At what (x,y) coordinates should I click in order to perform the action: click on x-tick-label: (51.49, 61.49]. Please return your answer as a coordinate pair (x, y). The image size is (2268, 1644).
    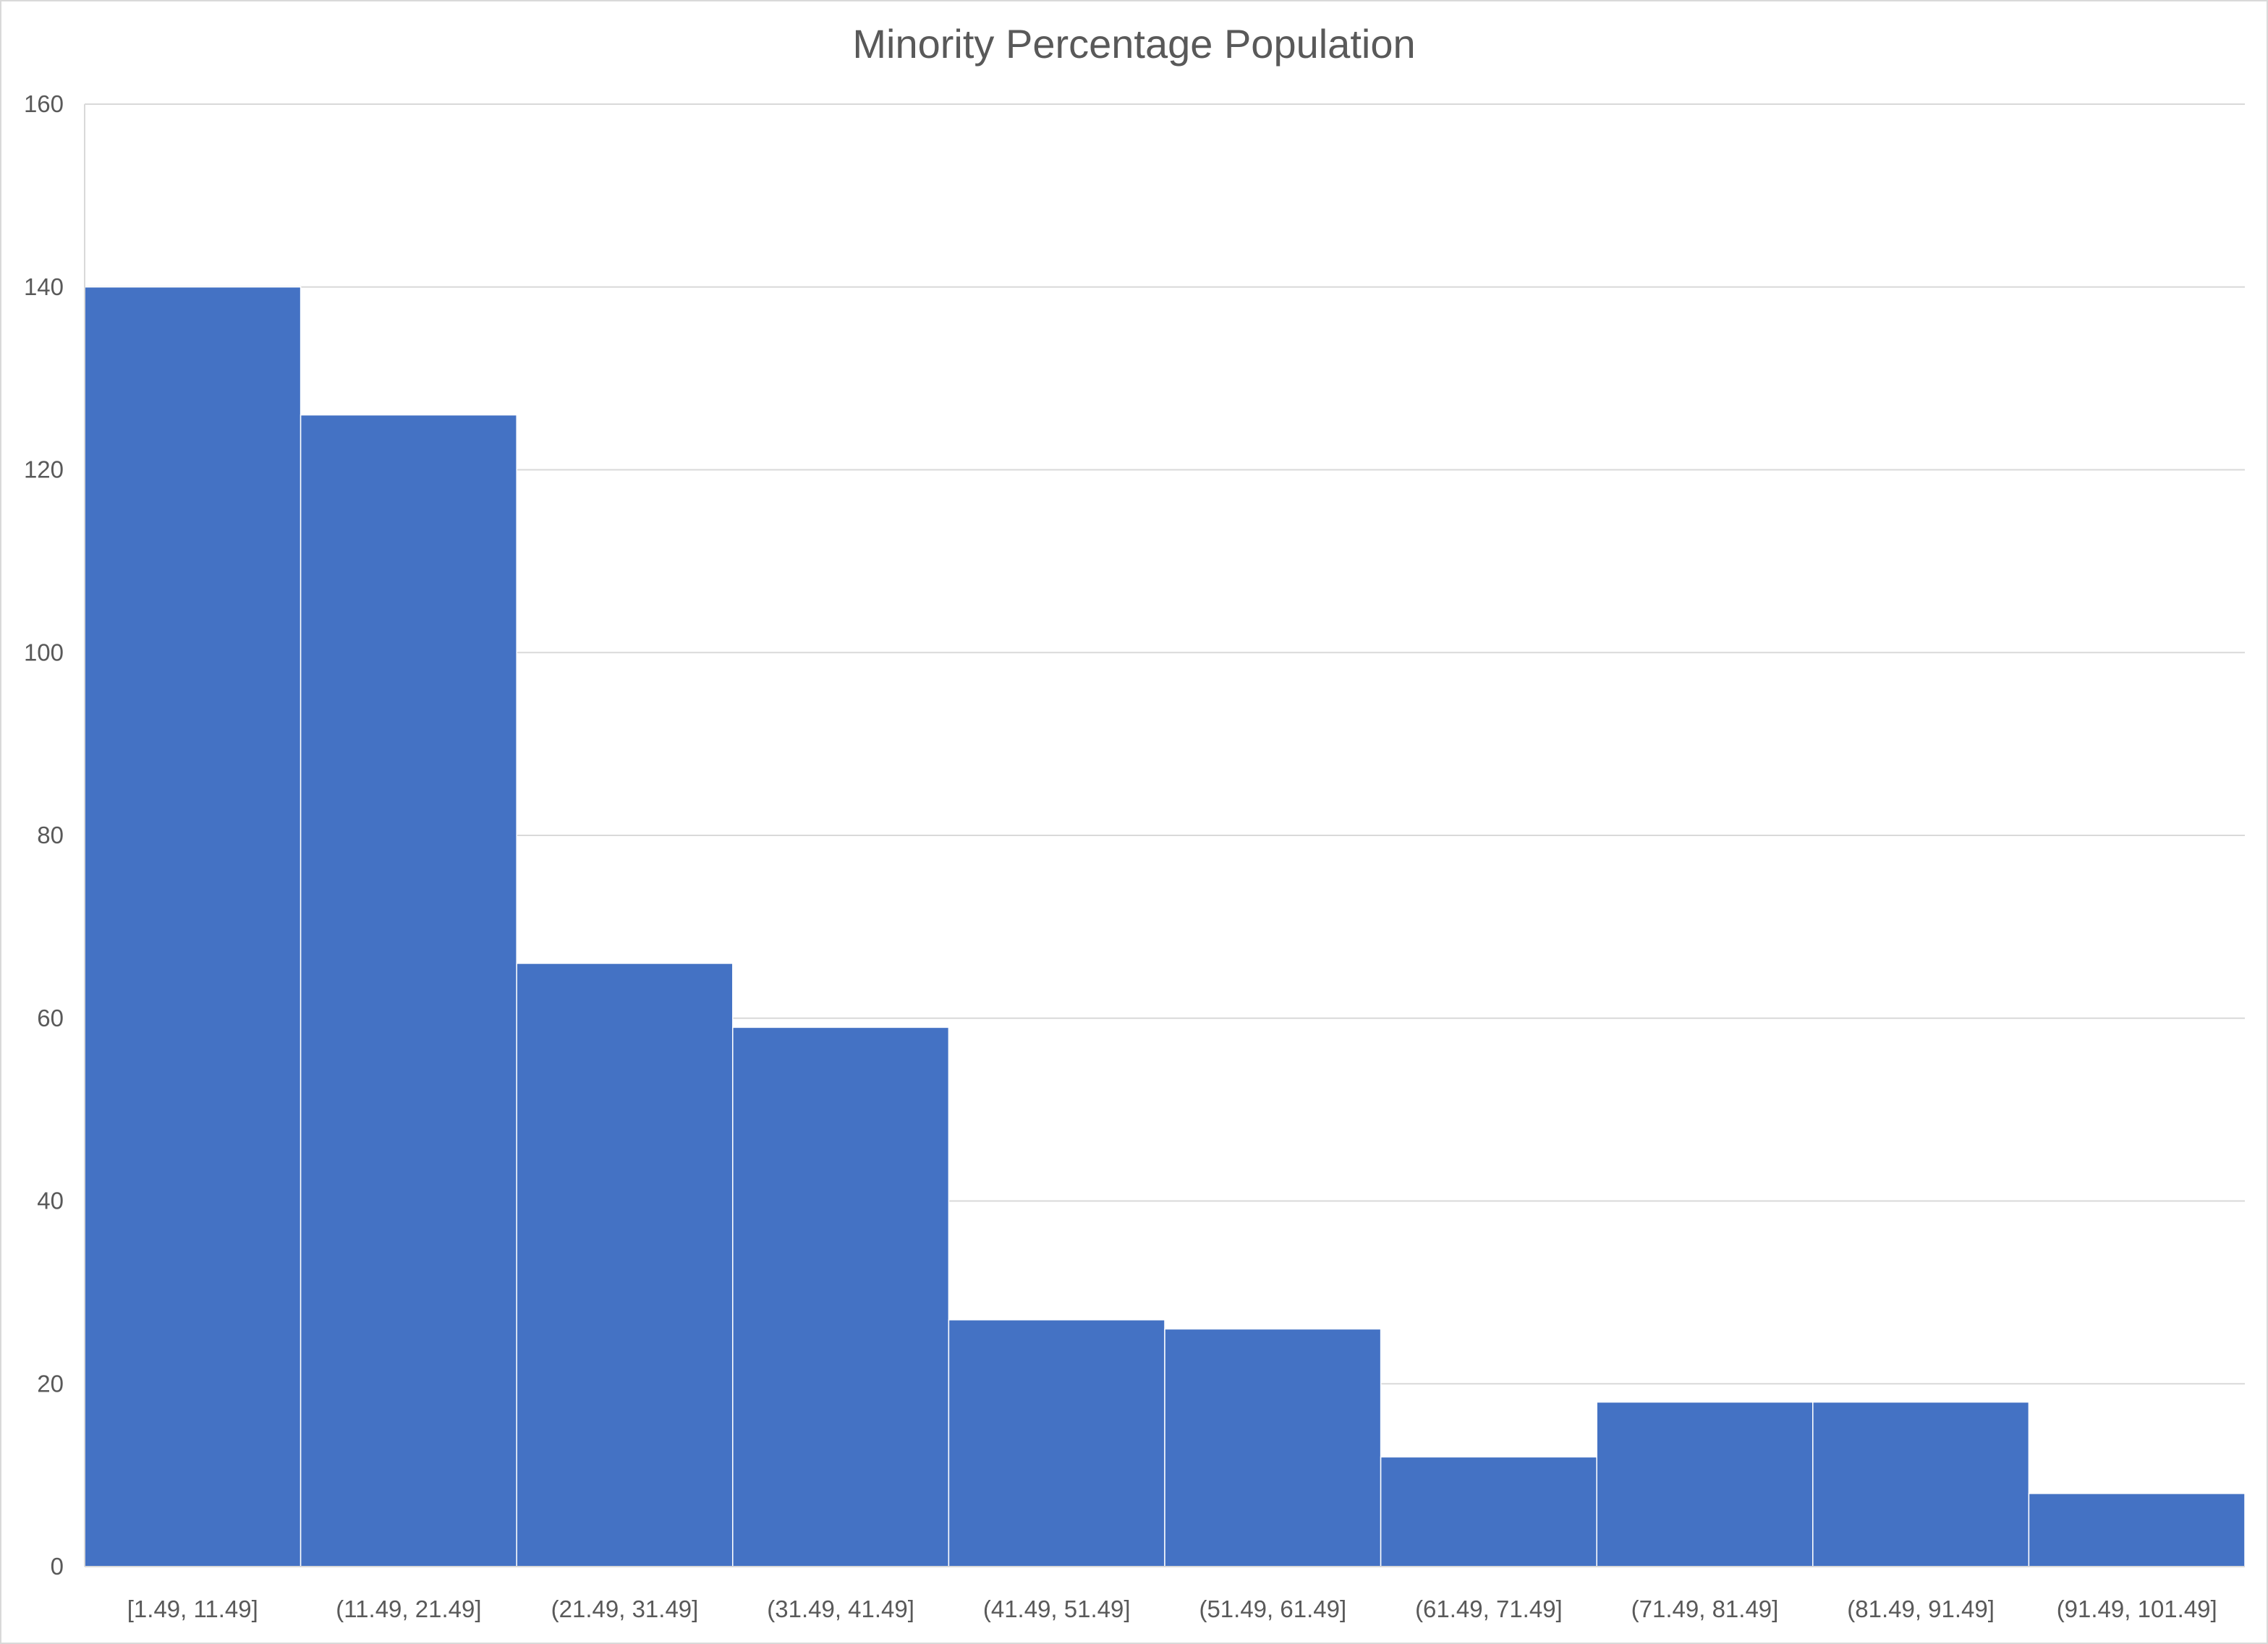
    Looking at the image, I should click on (1272, 1609).